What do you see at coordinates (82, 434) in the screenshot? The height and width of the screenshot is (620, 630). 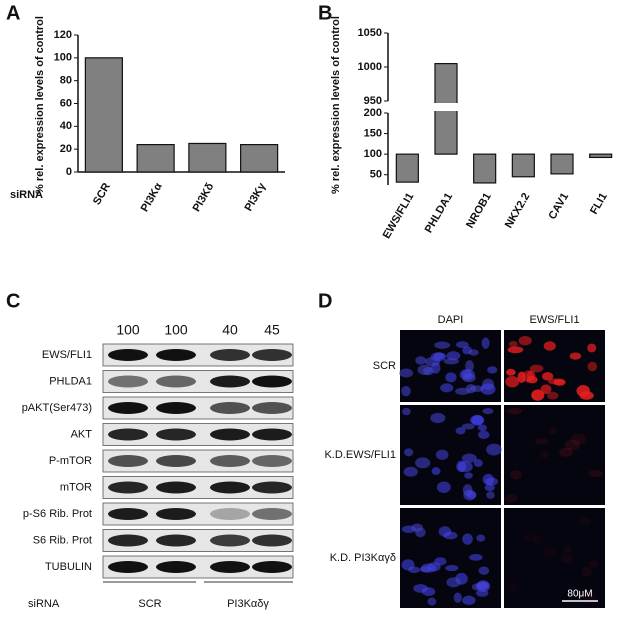 I see `blot-row-label: AKT` at bounding box center [82, 434].